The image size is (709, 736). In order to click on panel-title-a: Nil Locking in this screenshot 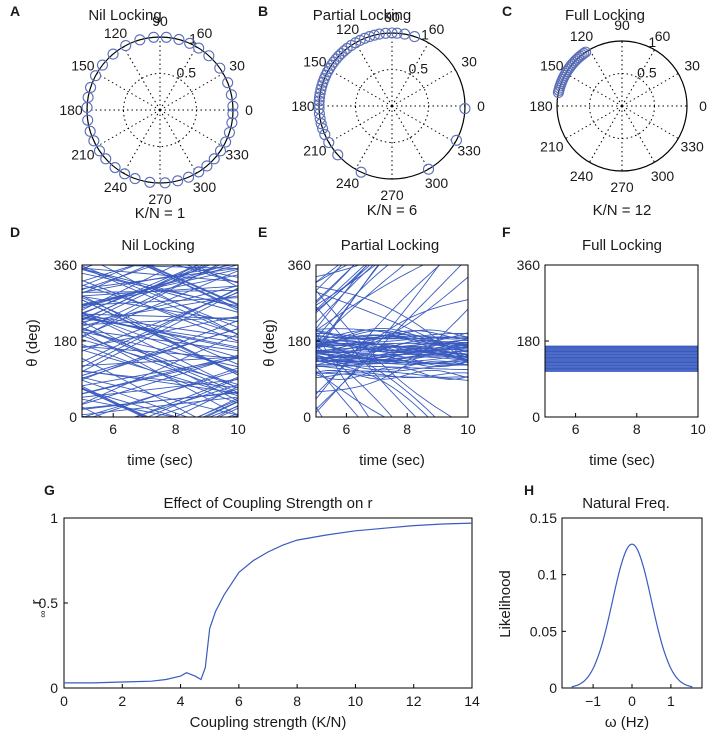, I will do `click(124, 15)`.